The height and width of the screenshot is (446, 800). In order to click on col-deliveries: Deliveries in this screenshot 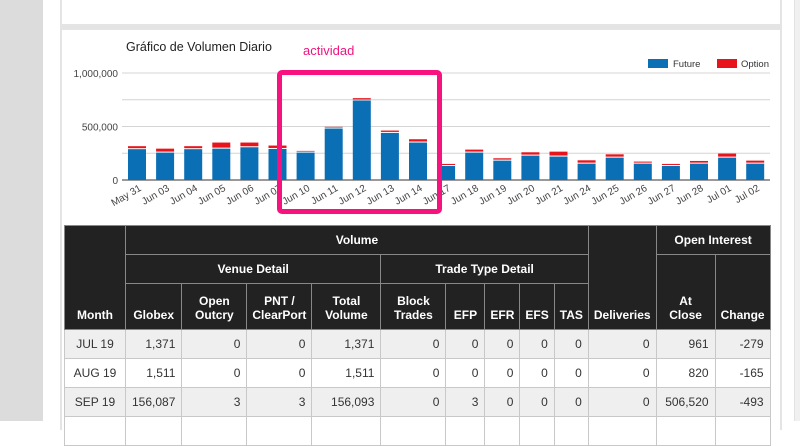, I will do `click(622, 277)`.